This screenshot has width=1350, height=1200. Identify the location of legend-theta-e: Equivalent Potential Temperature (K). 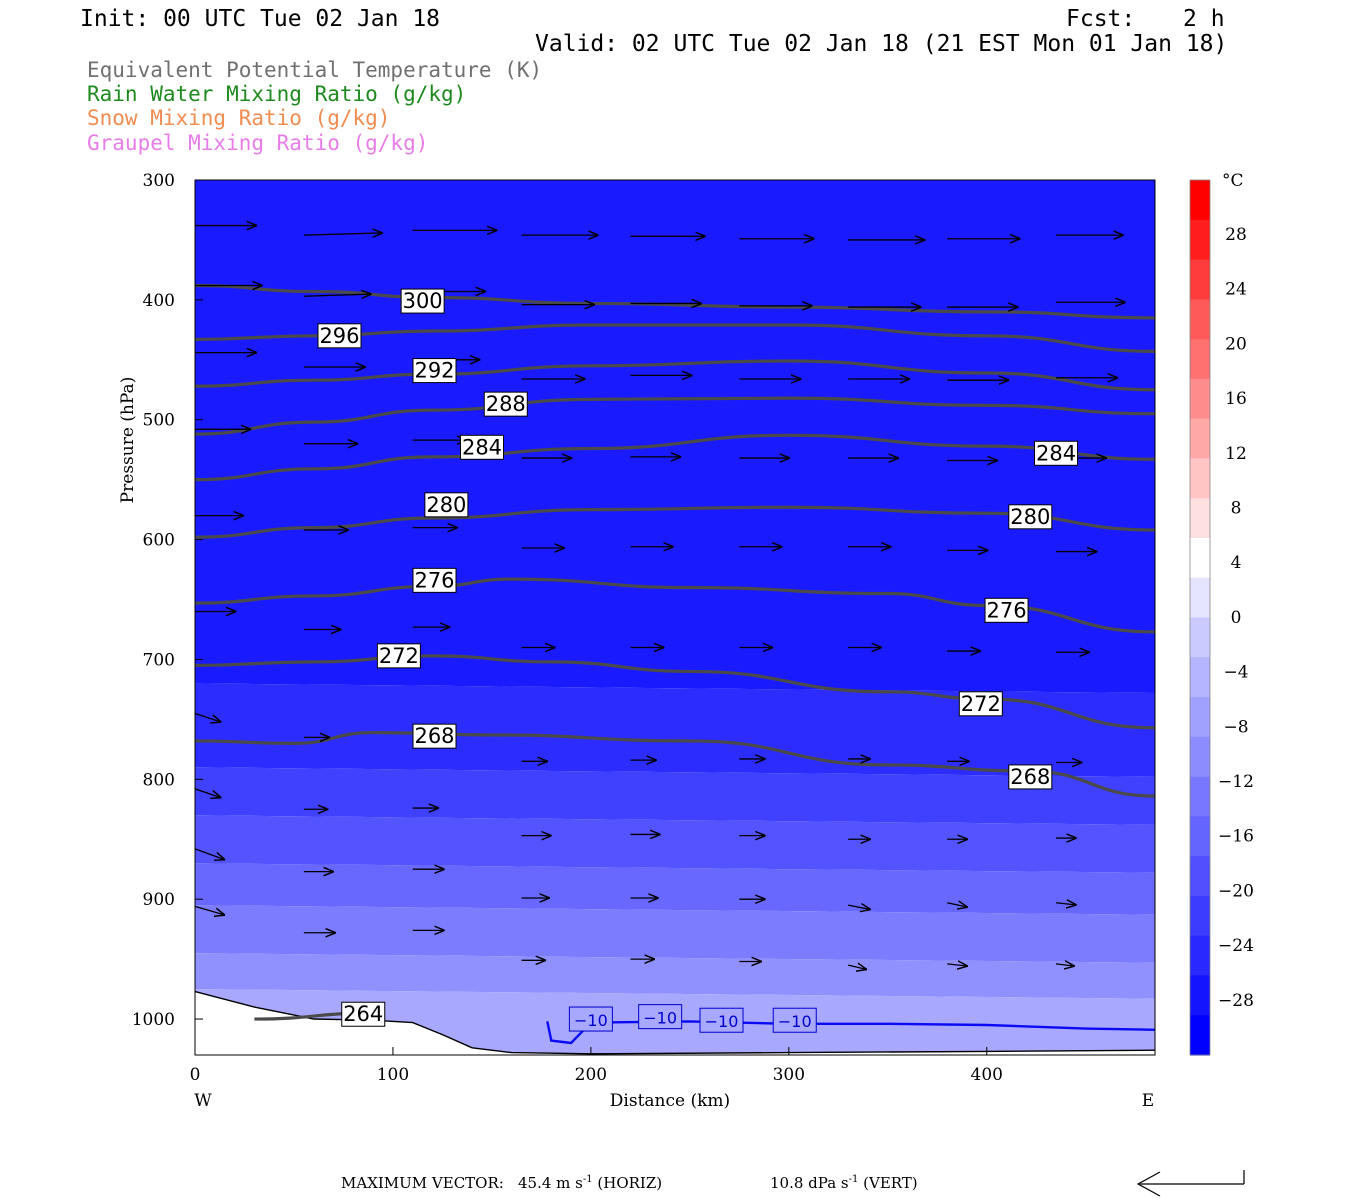
(315, 70).